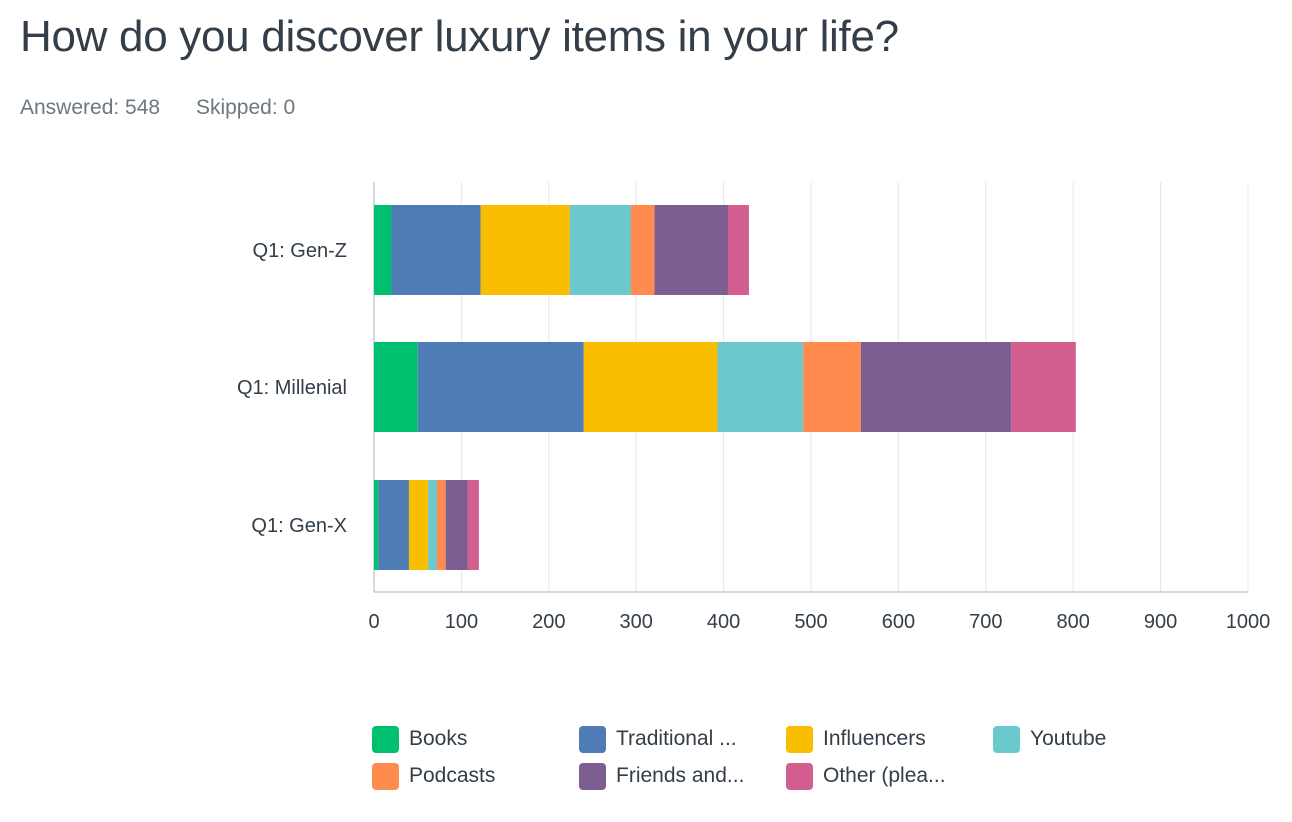 The height and width of the screenshot is (822, 1292). I want to click on legend-label: Youtube, so click(1068, 738).